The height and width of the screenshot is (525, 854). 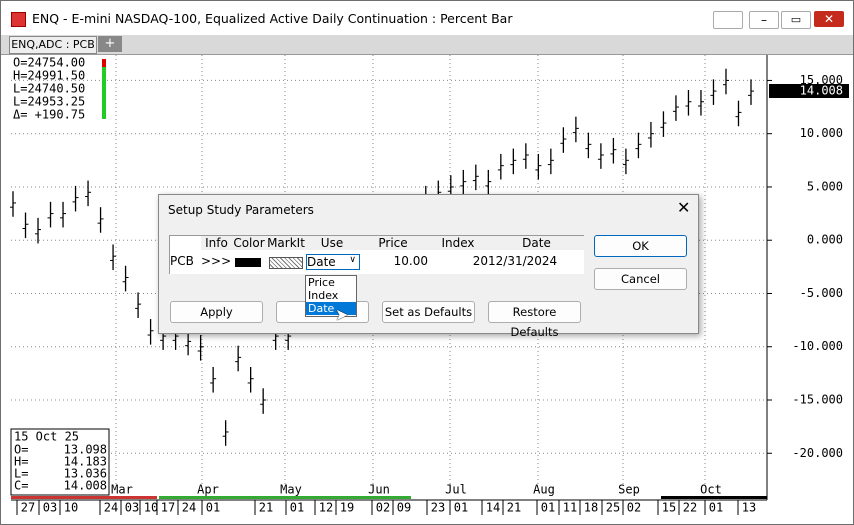 I want to click on day-label: 12, so click(x=326, y=508).